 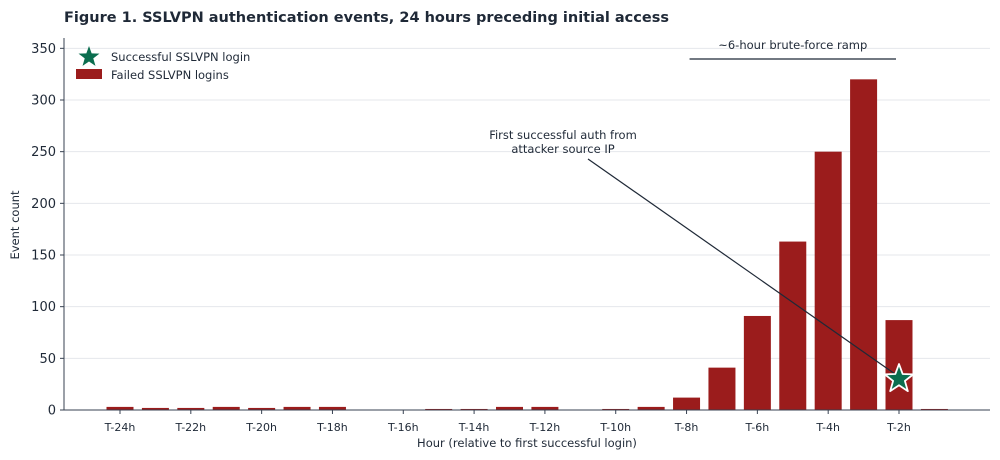 What do you see at coordinates (563, 135) in the screenshot?
I see `annotation-first-auth-line1: First successful auth from` at bounding box center [563, 135].